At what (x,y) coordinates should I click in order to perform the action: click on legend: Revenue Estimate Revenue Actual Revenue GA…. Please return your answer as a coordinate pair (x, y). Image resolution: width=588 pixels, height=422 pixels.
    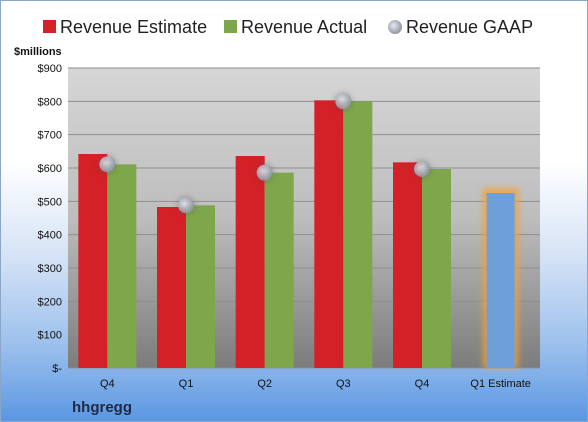
    Looking at the image, I should click on (288, 27).